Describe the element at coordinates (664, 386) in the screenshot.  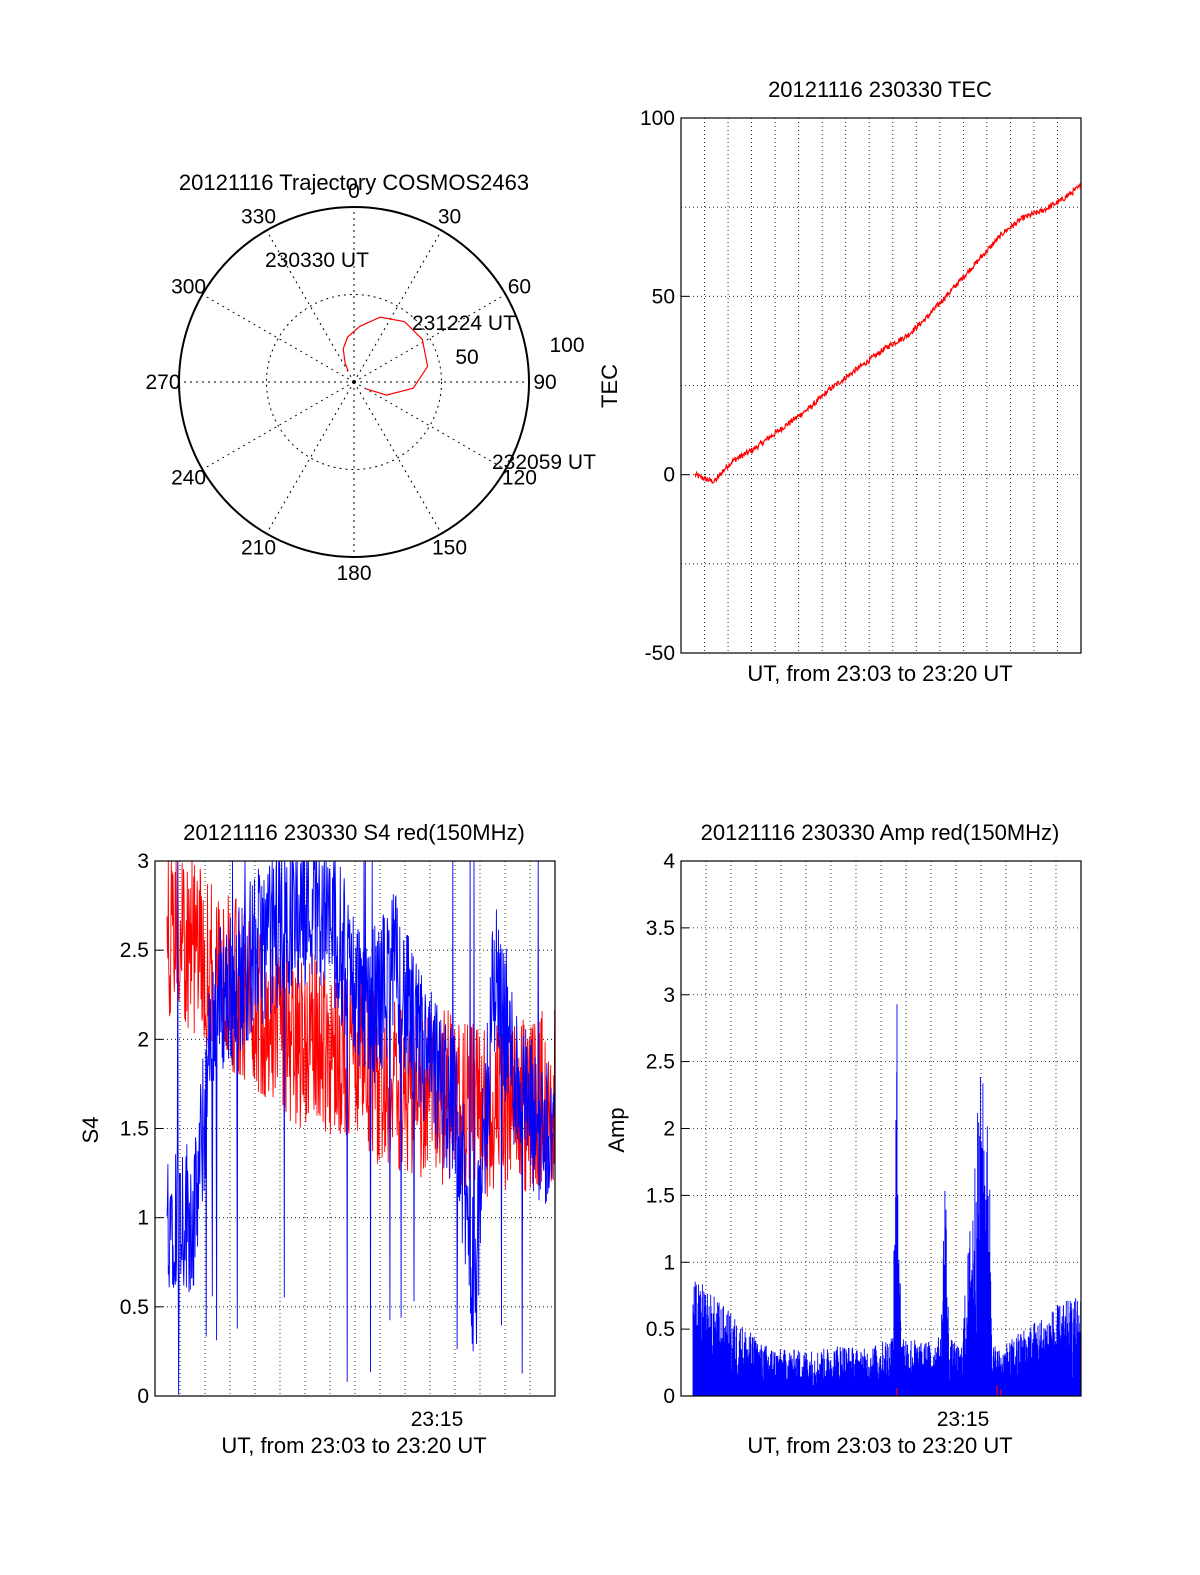
I see `tec-y-ticks: 100 50 0 -50` at that location.